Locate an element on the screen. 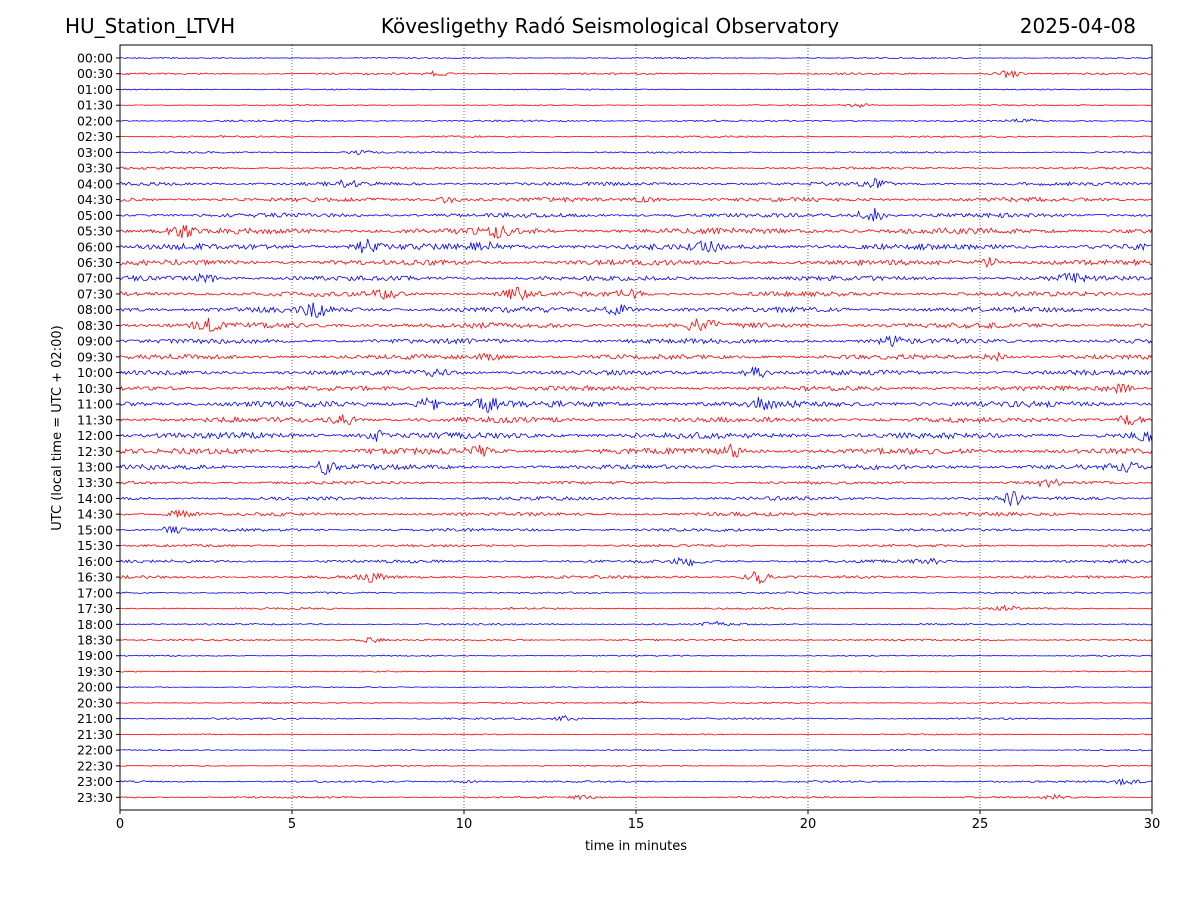  y-tick-label: 14:00 is located at coordinates (95, 498).